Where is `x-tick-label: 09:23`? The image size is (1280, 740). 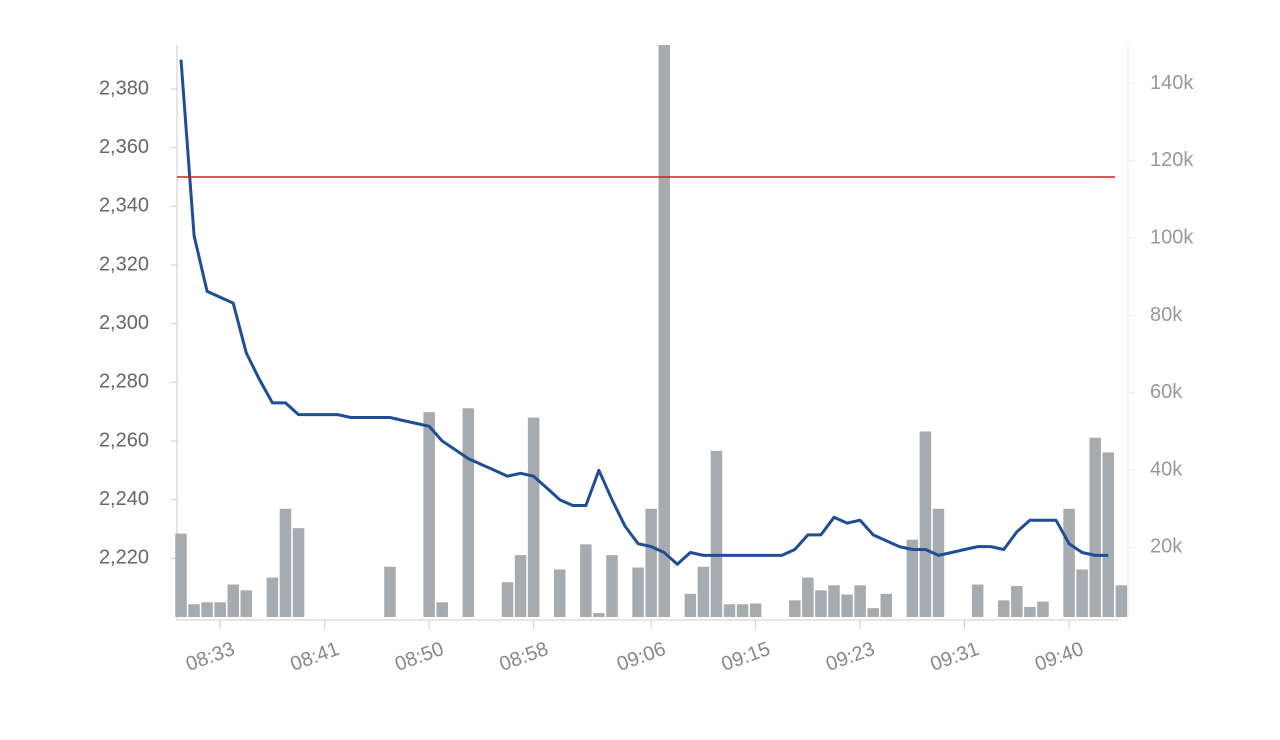 x-tick-label: 09:23 is located at coordinates (850, 657).